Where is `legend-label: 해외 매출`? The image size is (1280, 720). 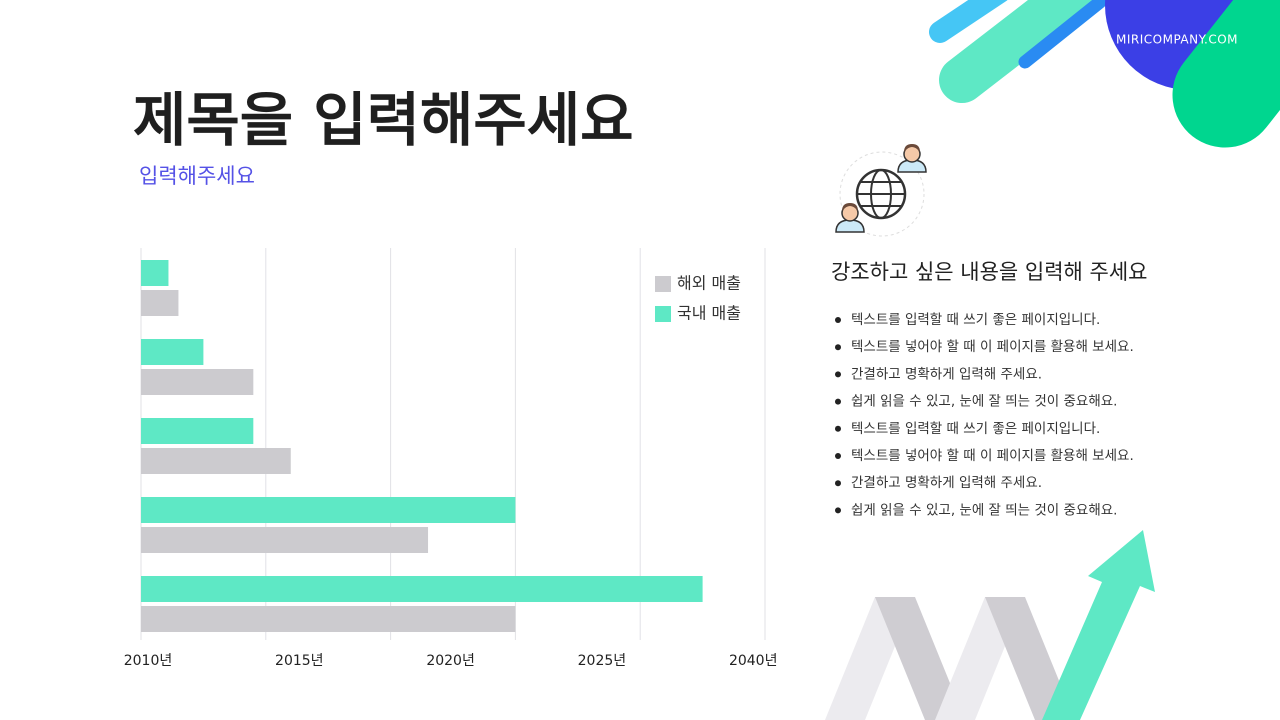
legend-label: 해외 매출 is located at coordinates (709, 283).